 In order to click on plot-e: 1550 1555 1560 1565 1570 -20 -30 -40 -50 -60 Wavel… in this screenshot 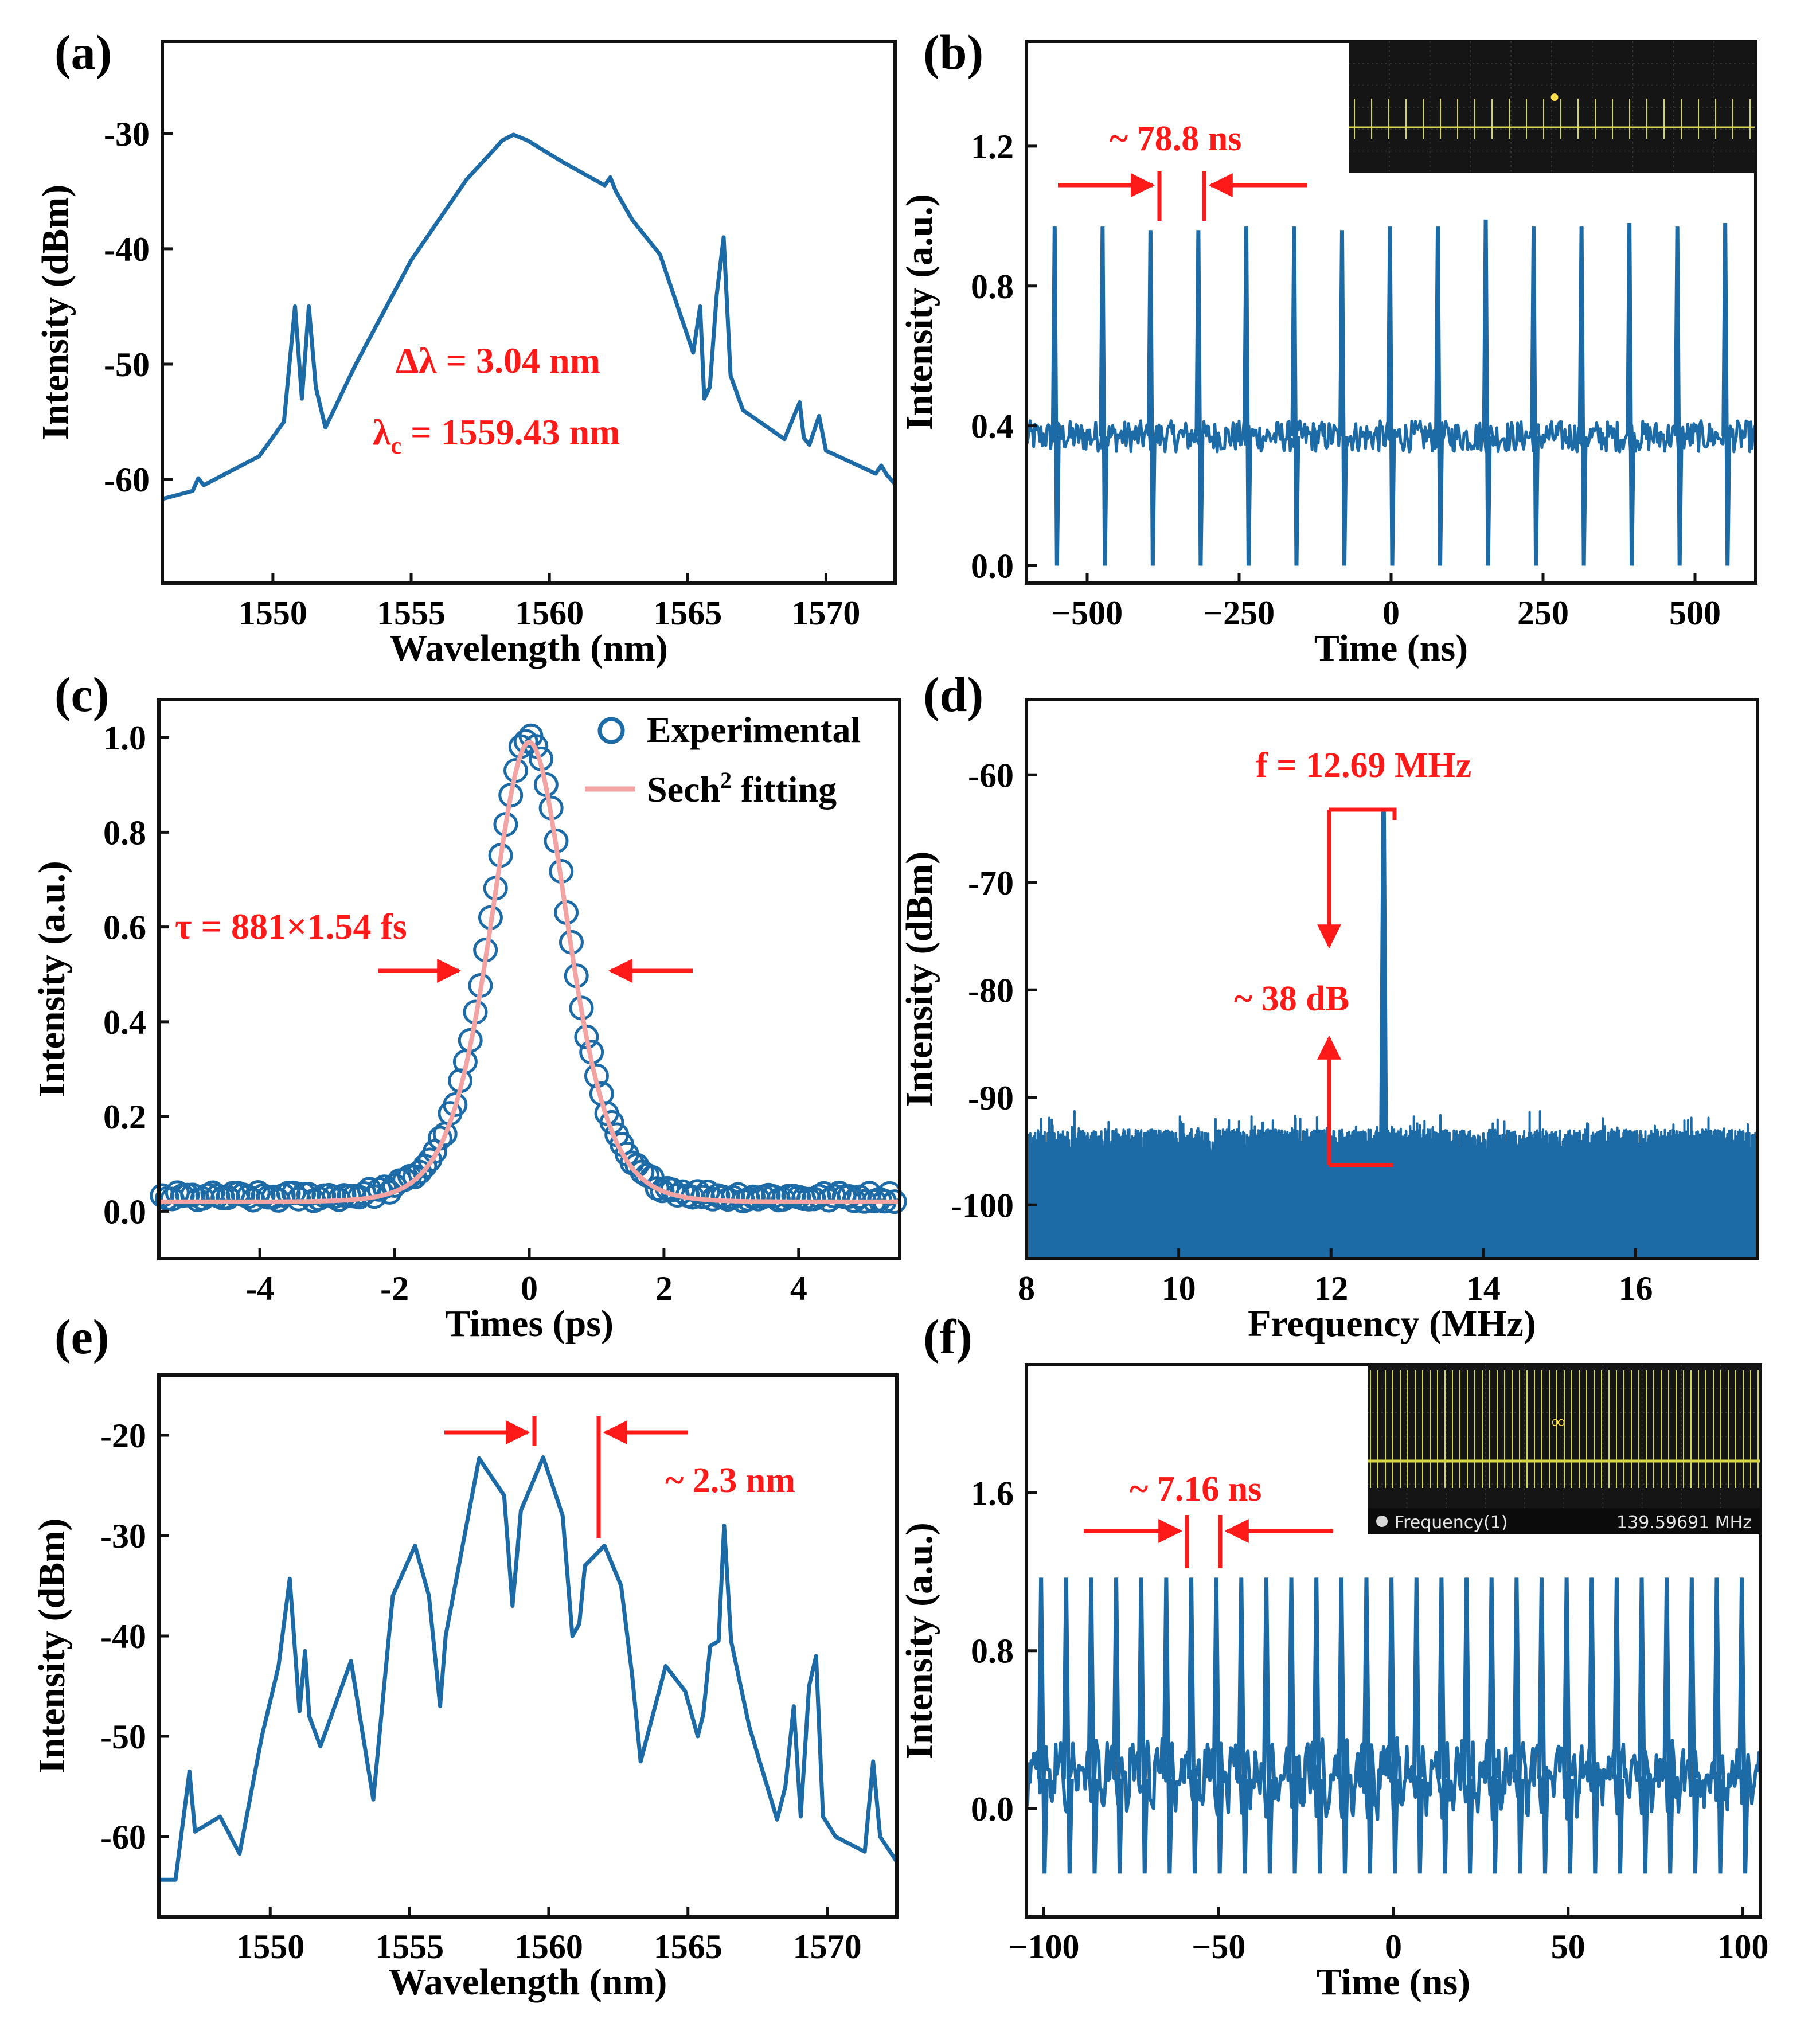, I will do `click(465, 1688)`.